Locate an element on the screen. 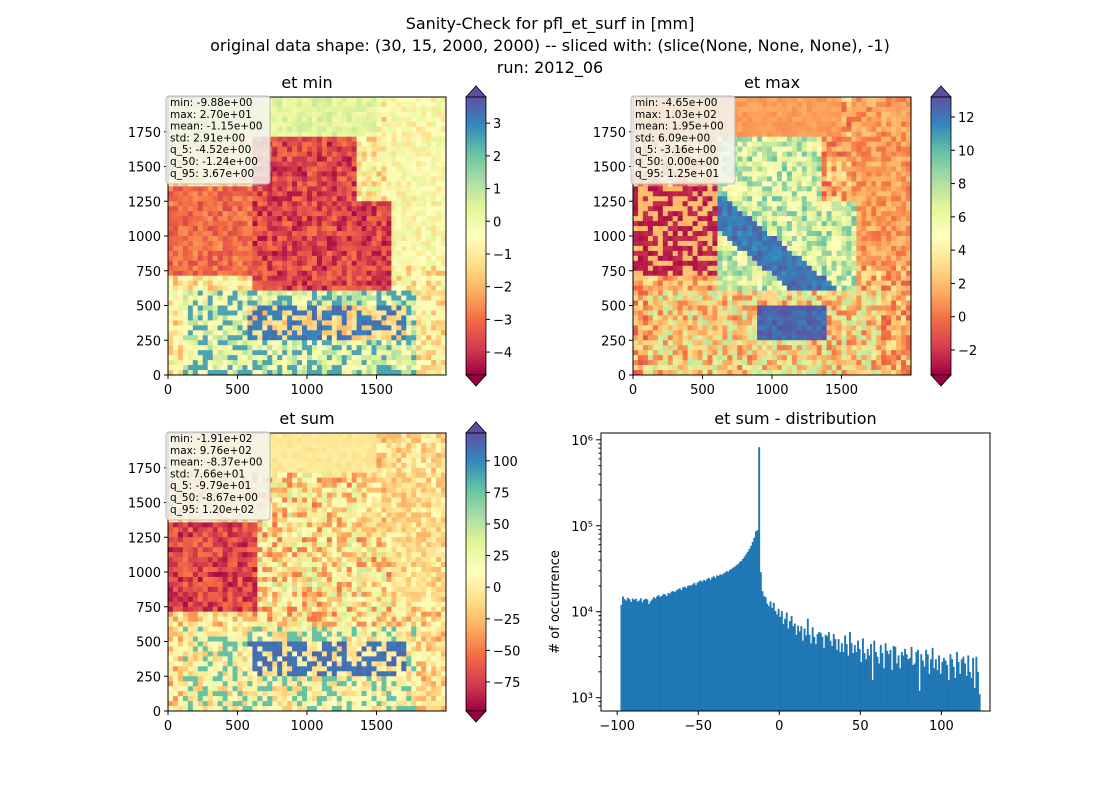  stats-line: q_5: -3.16e+00 is located at coordinates (675, 150).